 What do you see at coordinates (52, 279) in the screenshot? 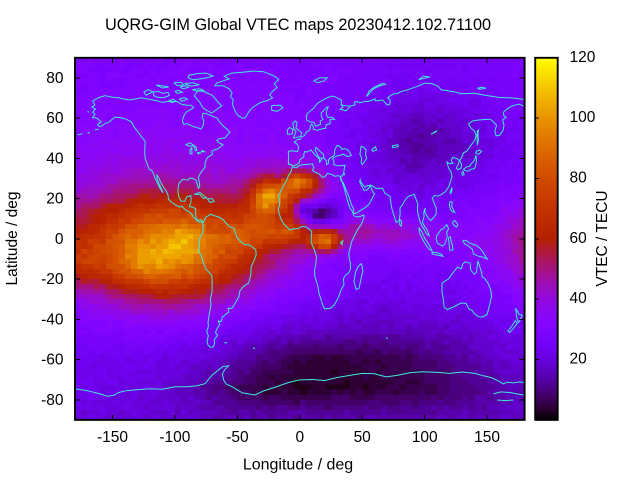
I see `svg-text: -20` at bounding box center [52, 279].